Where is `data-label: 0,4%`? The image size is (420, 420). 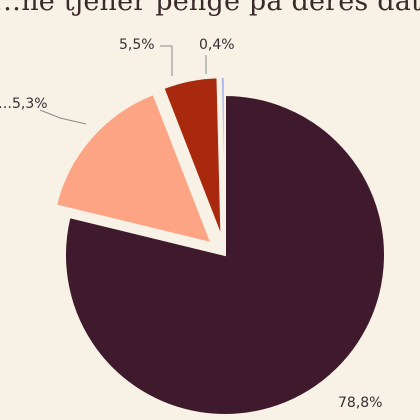 data-label: 0,4% is located at coordinates (217, 45).